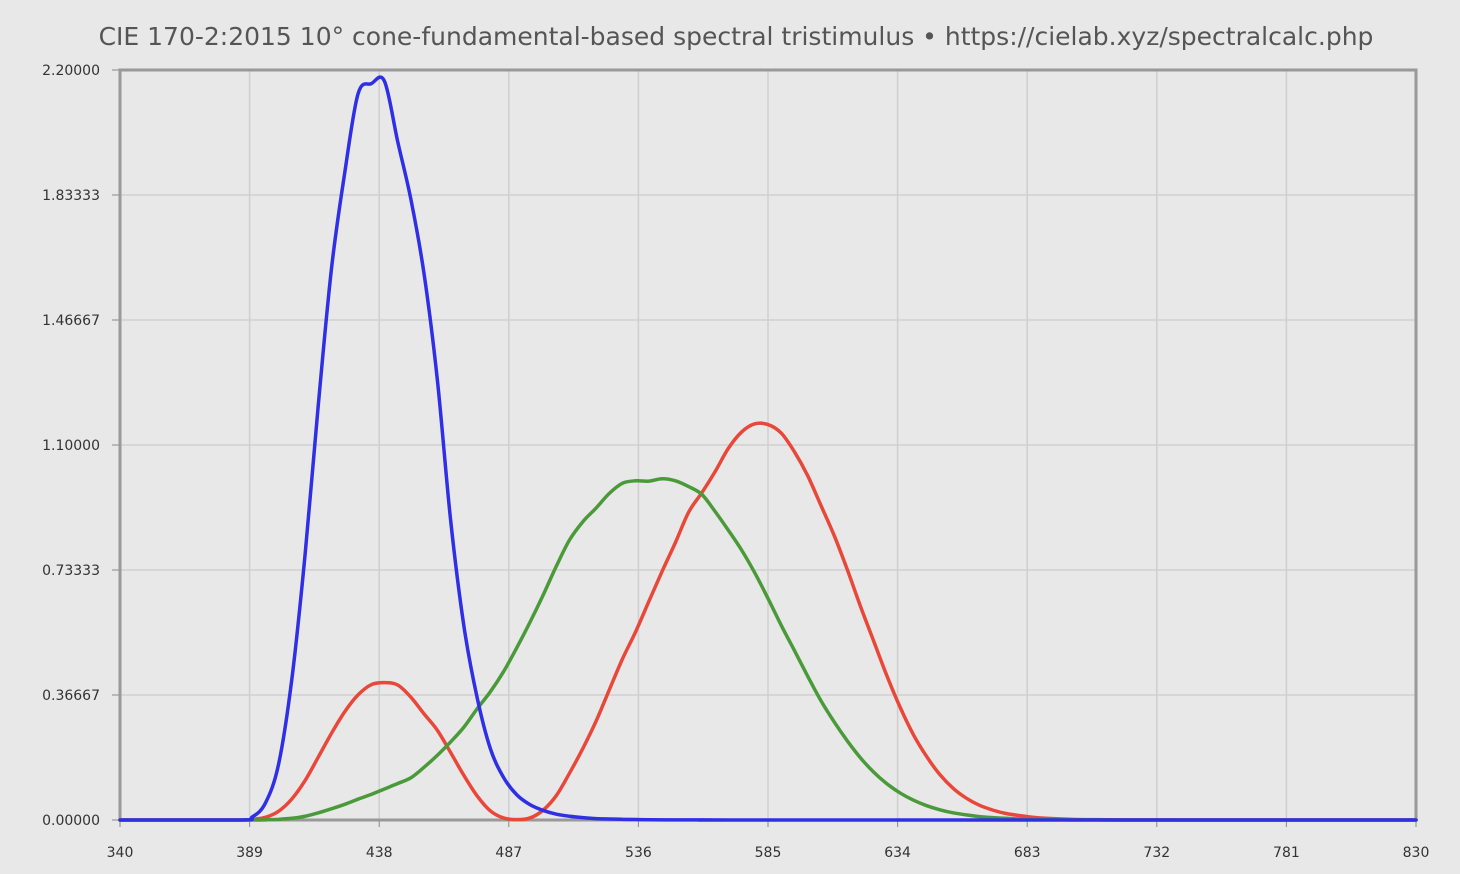 Image resolution: width=1460 pixels, height=874 pixels. Describe the element at coordinates (1286, 853) in the screenshot. I see `x-tick-label: 781` at that location.